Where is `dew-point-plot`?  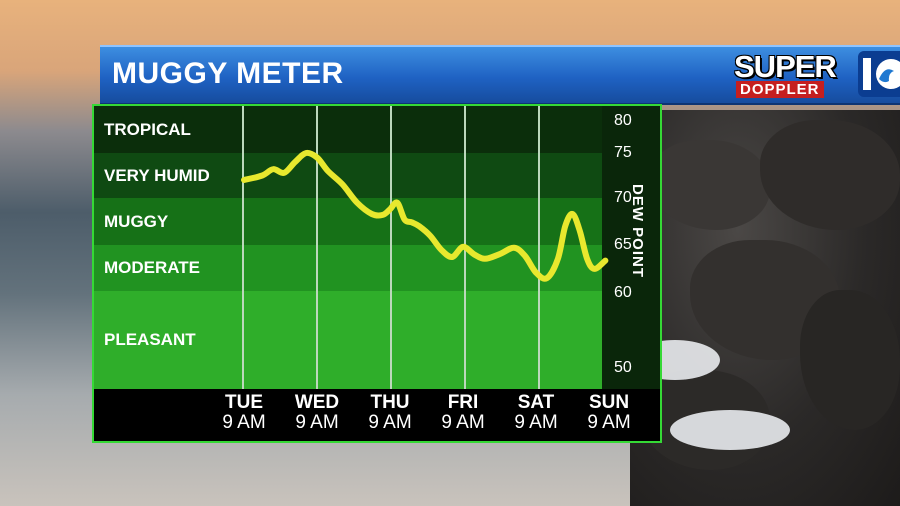 dew-point-plot is located at coordinates (425, 215).